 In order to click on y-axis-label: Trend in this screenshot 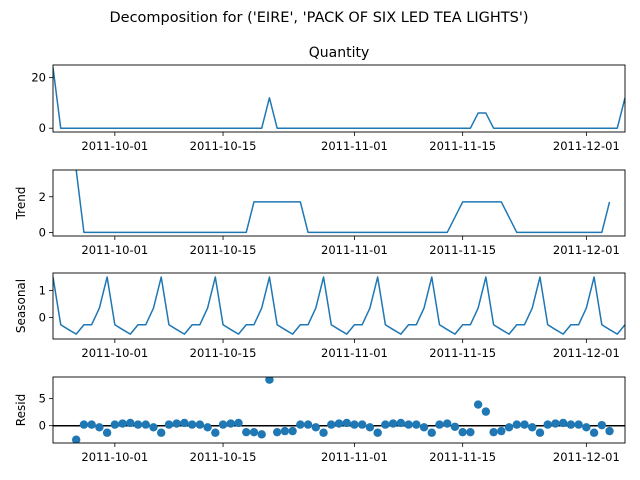, I will do `click(21, 204)`.